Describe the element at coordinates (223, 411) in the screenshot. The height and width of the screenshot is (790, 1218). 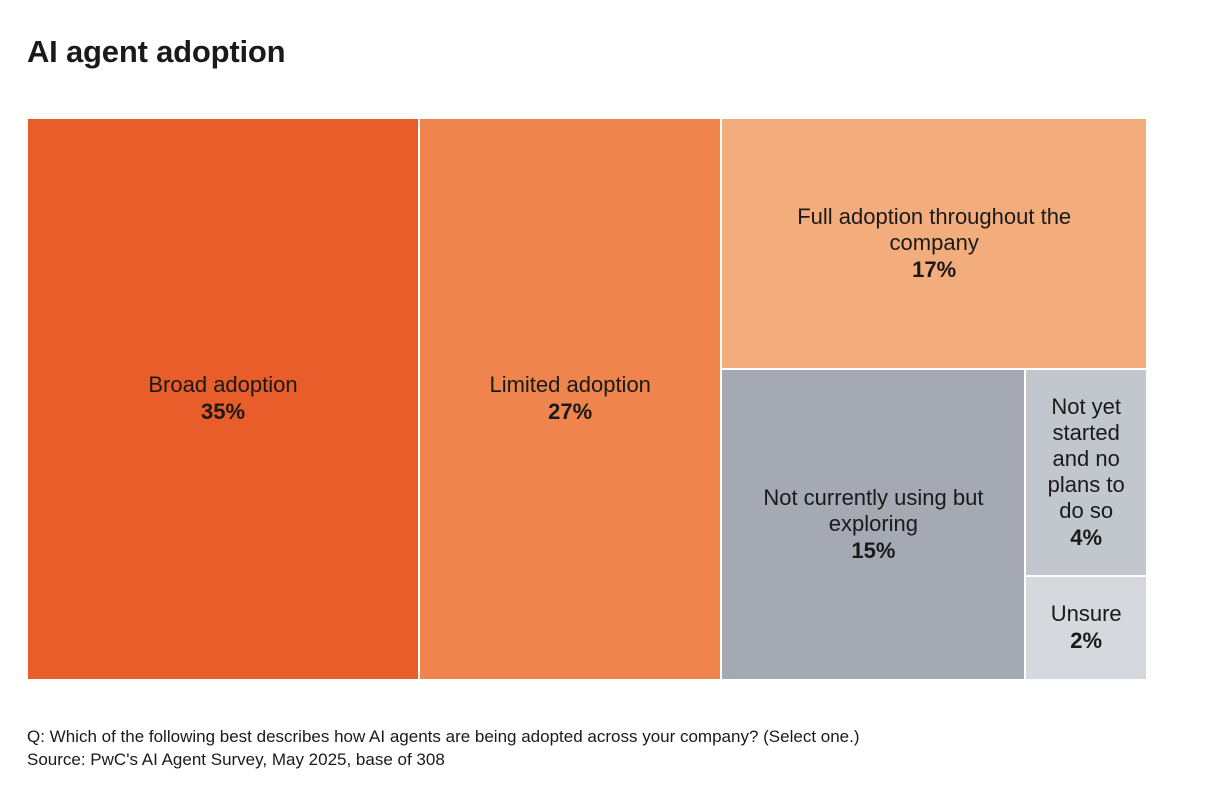
I see `tile-value: 35%` at that location.